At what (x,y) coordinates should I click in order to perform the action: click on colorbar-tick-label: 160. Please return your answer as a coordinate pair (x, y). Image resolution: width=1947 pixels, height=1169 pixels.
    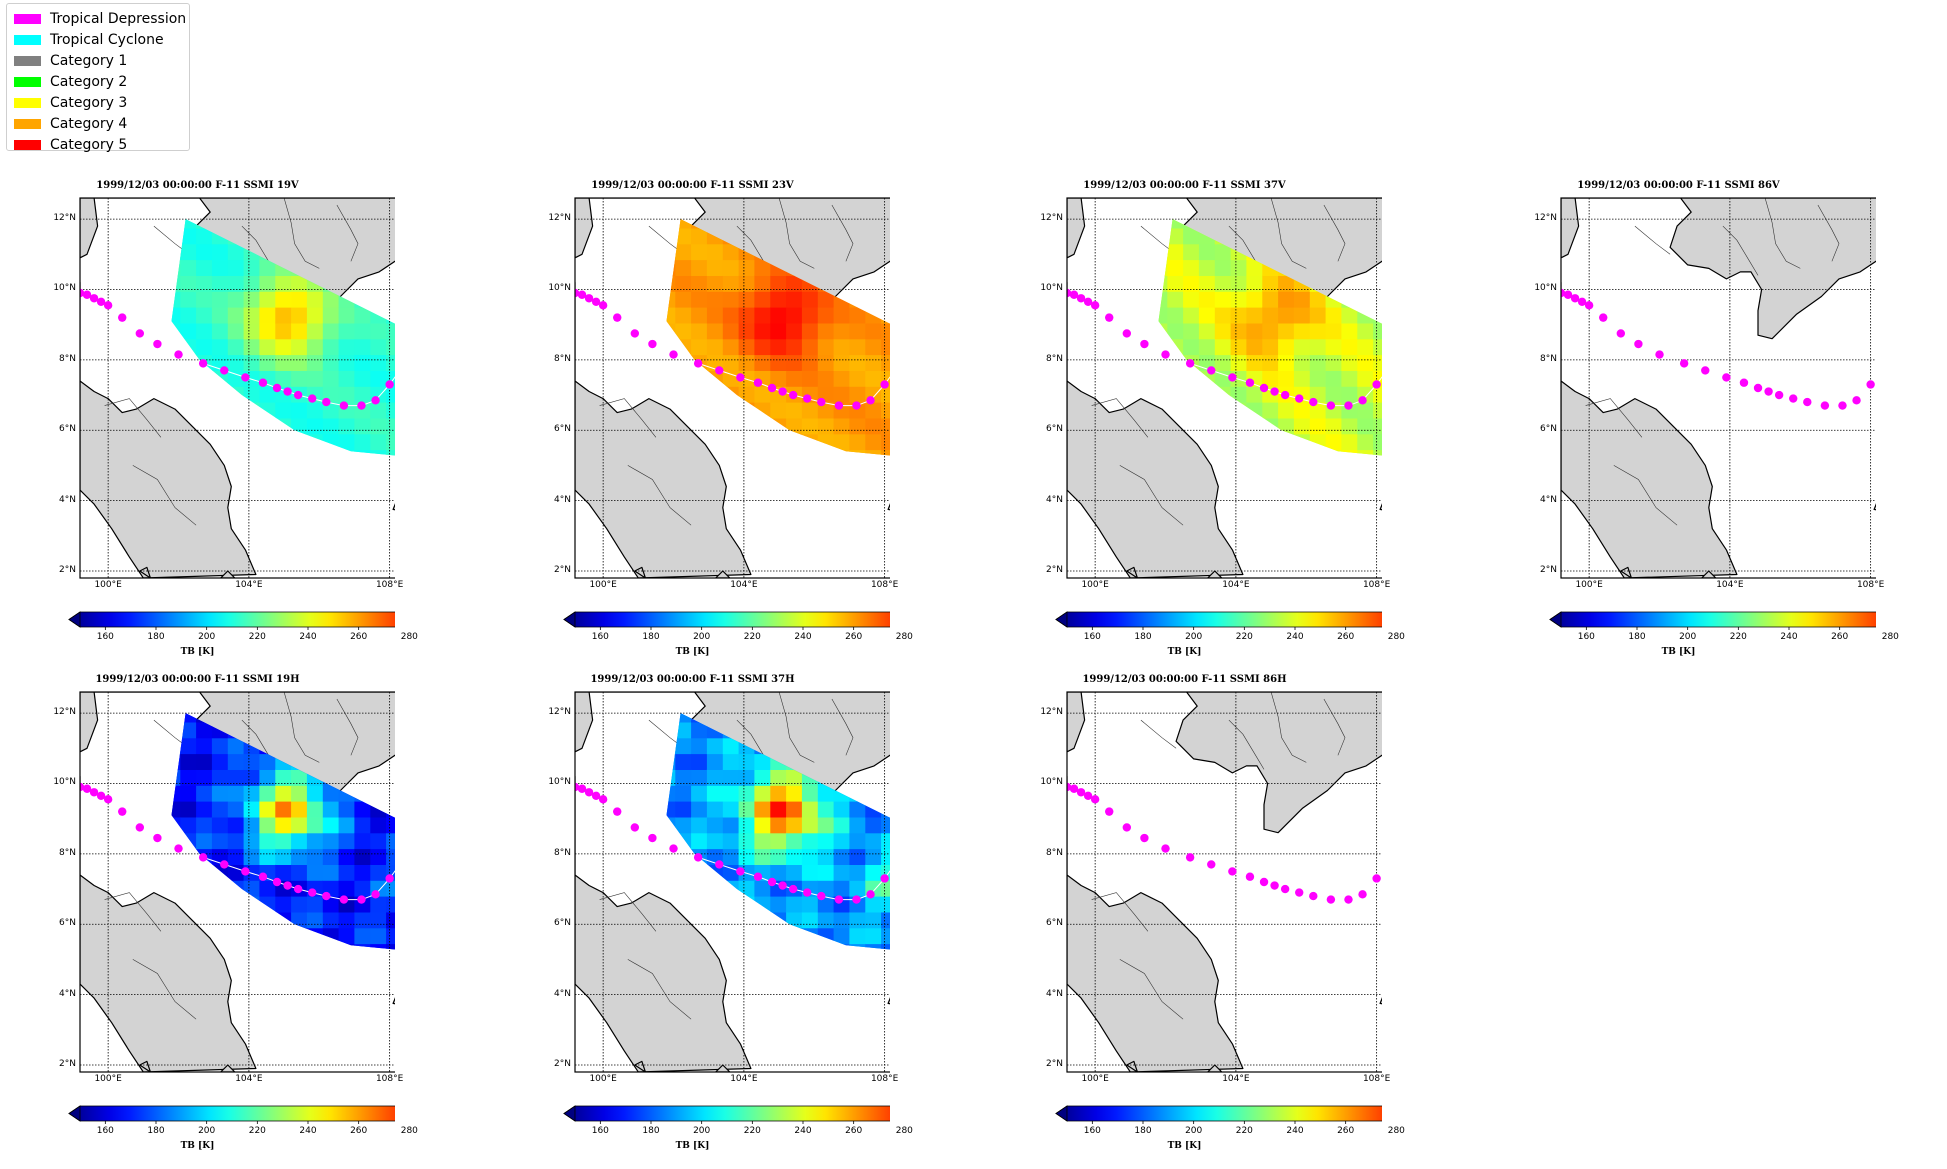
    Looking at the image, I should click on (1092, 637).